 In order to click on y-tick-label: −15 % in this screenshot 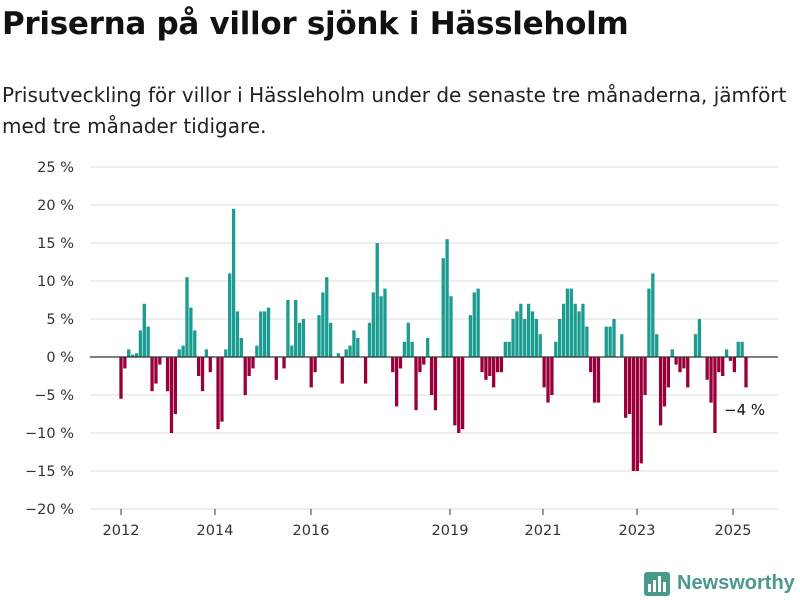, I will do `click(49, 472)`.